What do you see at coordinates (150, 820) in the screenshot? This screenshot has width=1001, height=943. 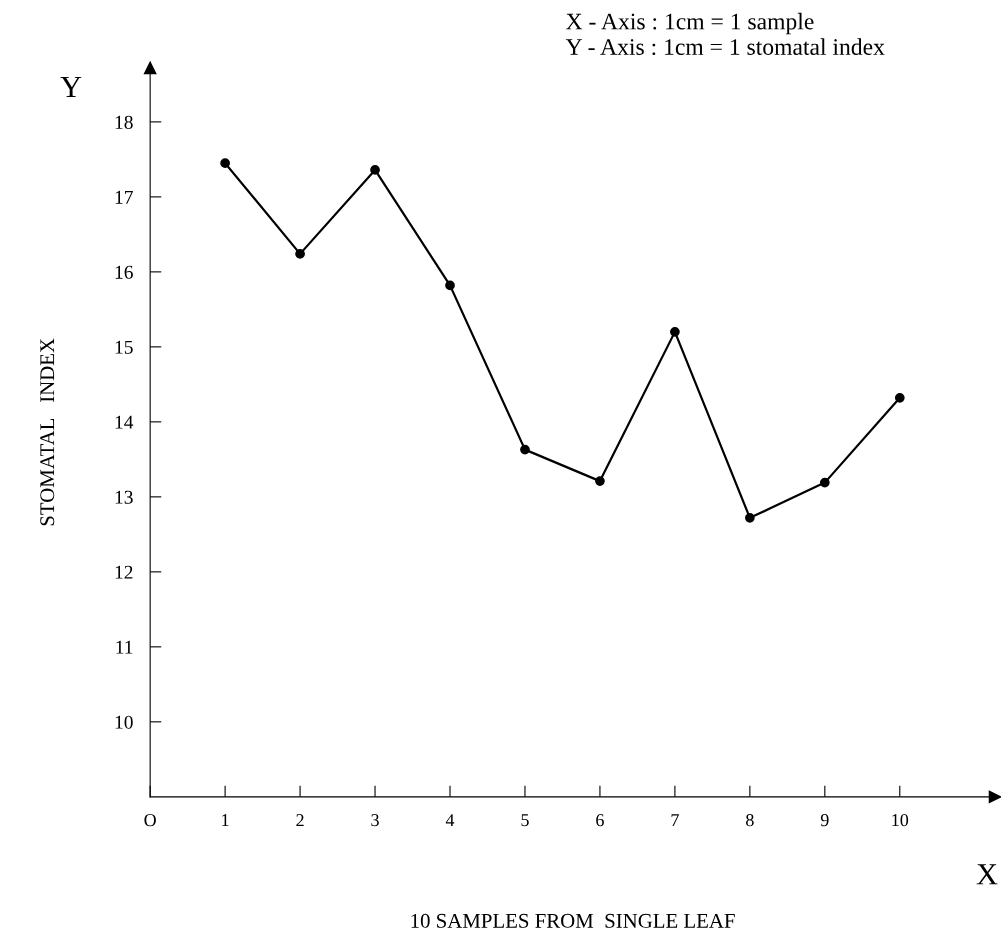 I see `x-tick-label: O` at bounding box center [150, 820].